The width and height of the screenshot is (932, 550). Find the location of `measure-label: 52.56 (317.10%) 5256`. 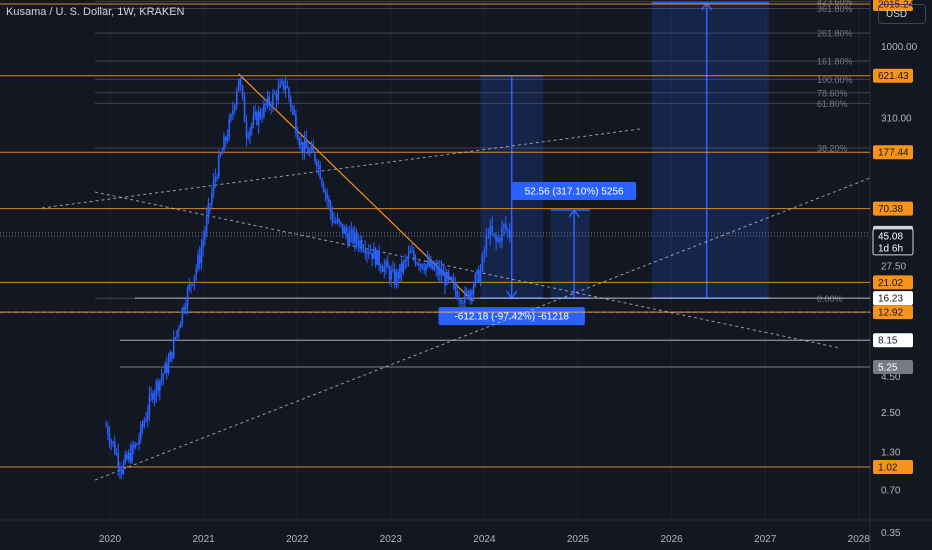

measure-label: 52.56 (317.10%) 5256 is located at coordinates (574, 192).